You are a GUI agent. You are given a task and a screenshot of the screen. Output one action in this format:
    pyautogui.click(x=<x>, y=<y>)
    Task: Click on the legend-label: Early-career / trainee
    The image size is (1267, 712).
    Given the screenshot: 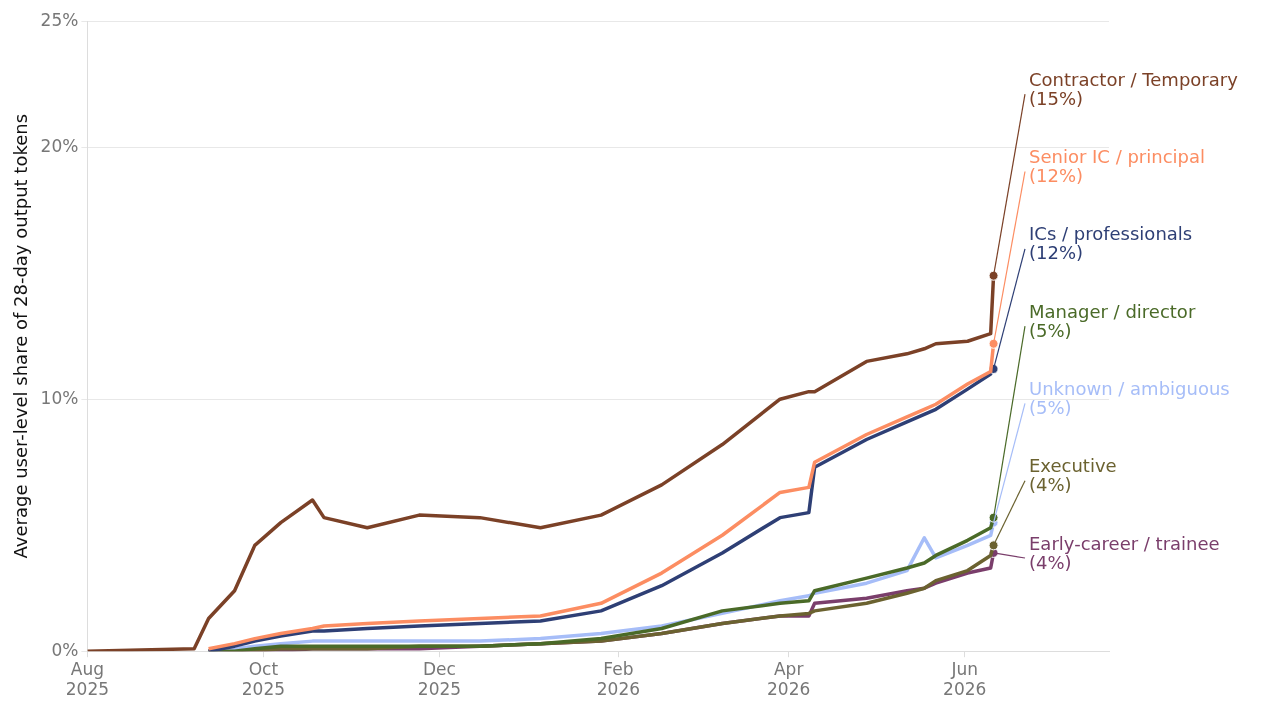 What is the action you would take?
    pyautogui.click(x=1124, y=543)
    